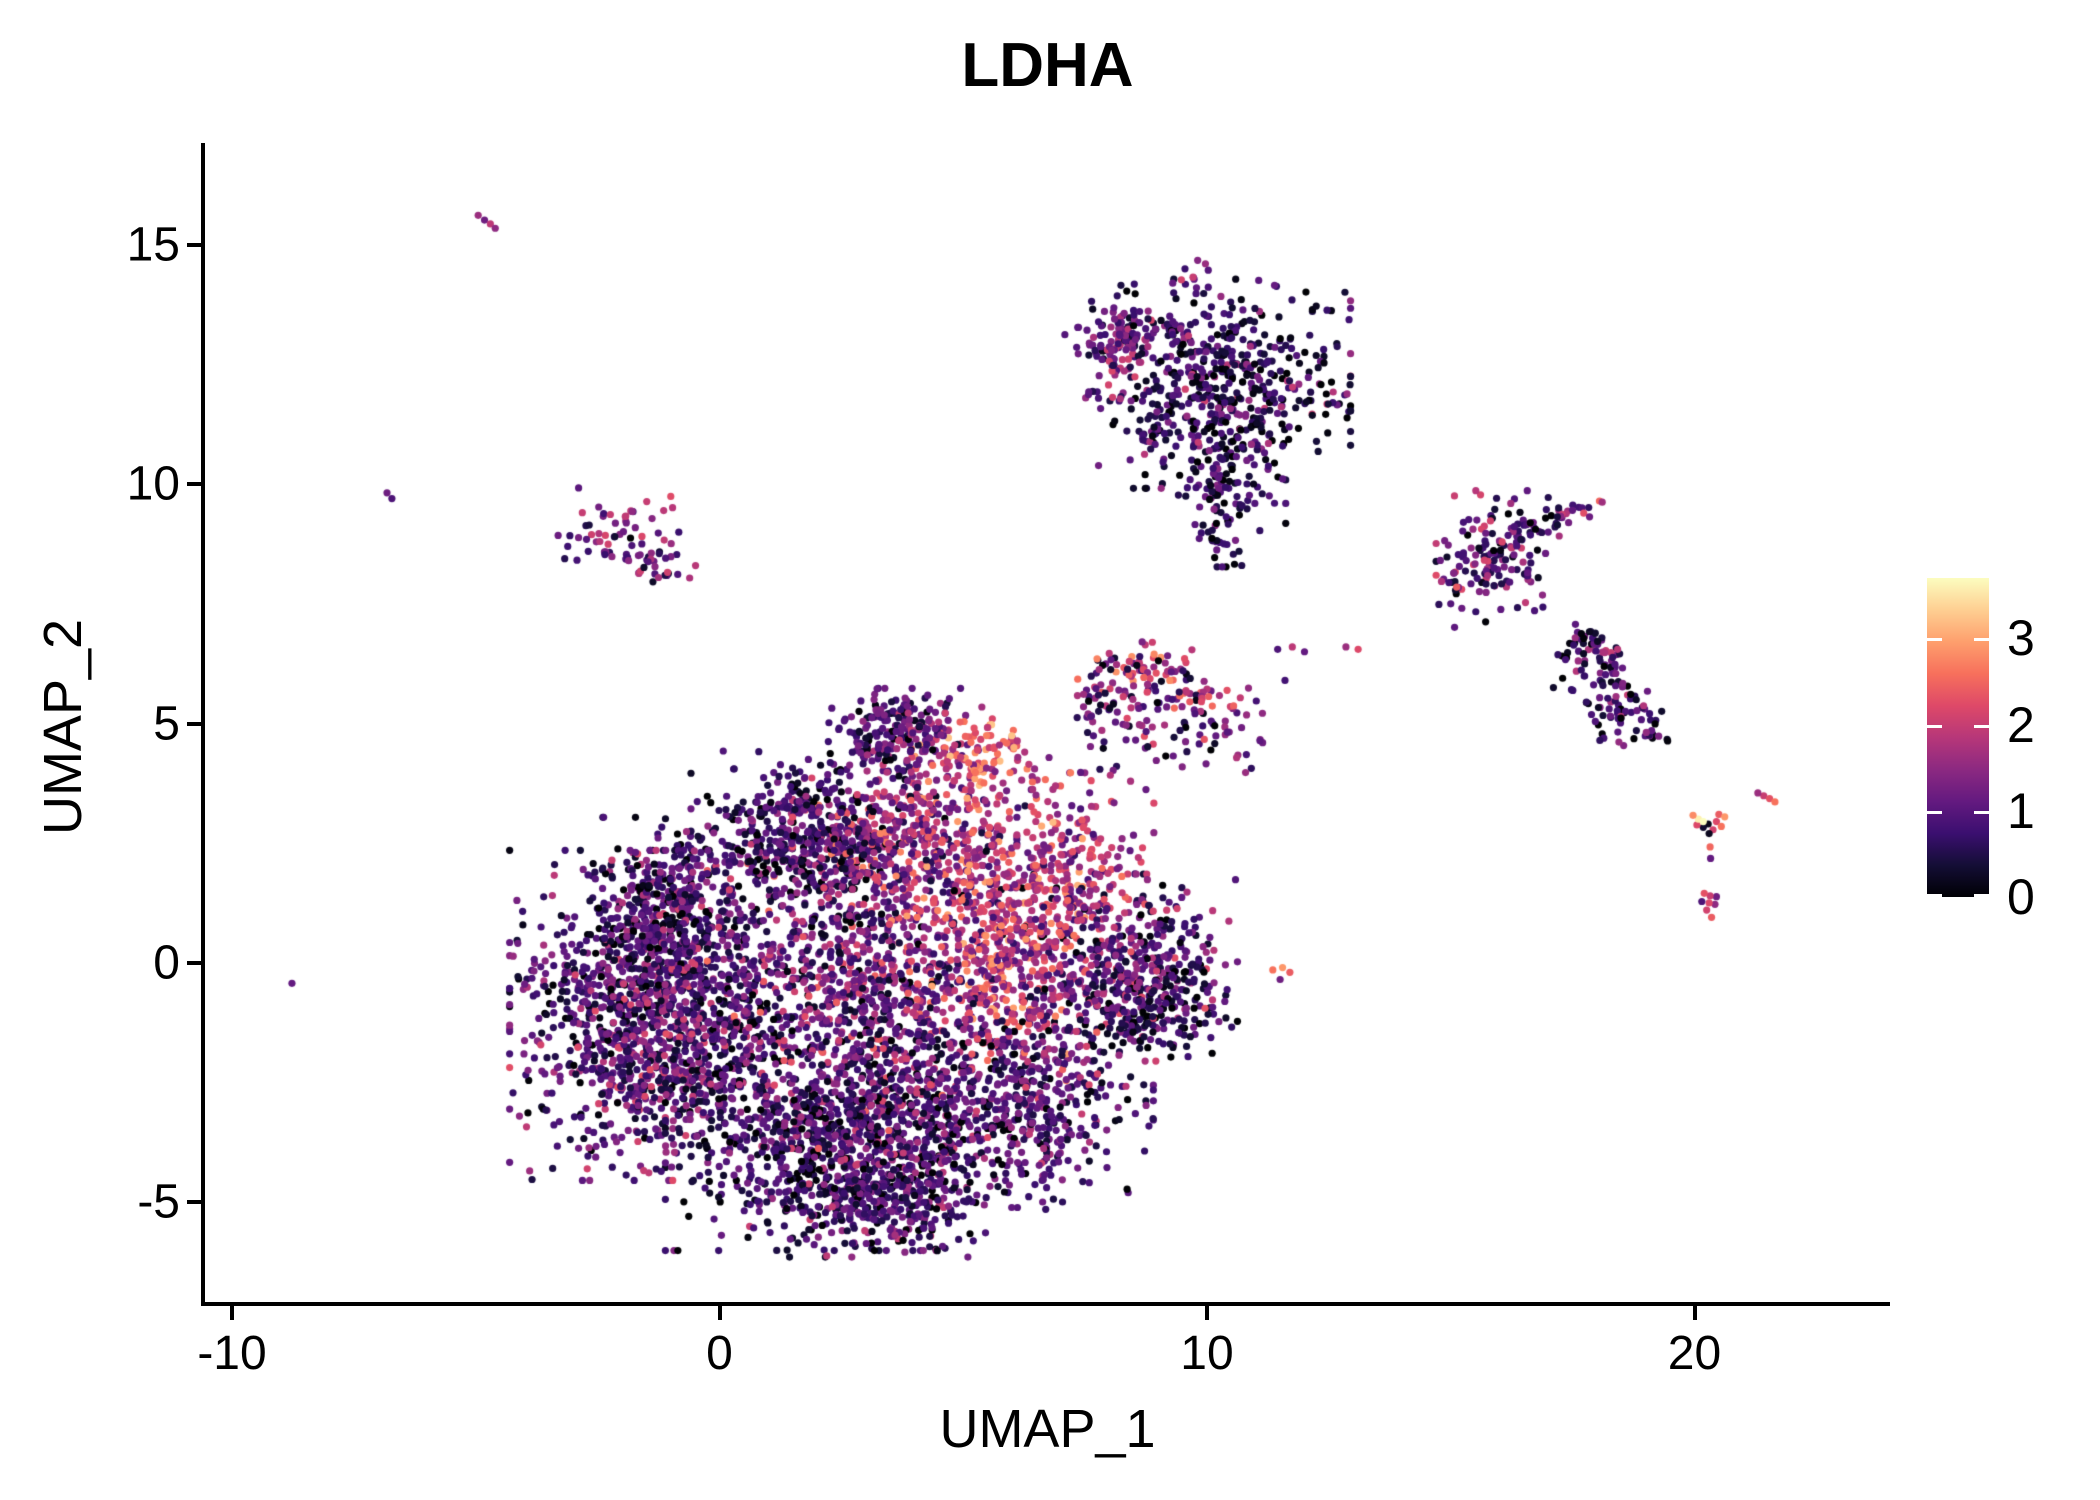  I want to click on colorbar-tick-label: 1, so click(2021, 810).